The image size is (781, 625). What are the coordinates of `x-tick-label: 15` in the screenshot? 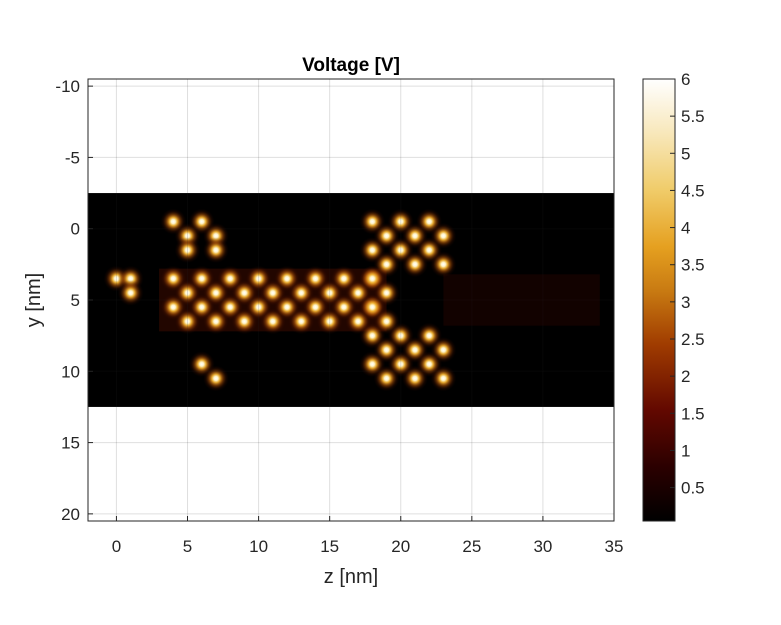 It's located at (329, 546).